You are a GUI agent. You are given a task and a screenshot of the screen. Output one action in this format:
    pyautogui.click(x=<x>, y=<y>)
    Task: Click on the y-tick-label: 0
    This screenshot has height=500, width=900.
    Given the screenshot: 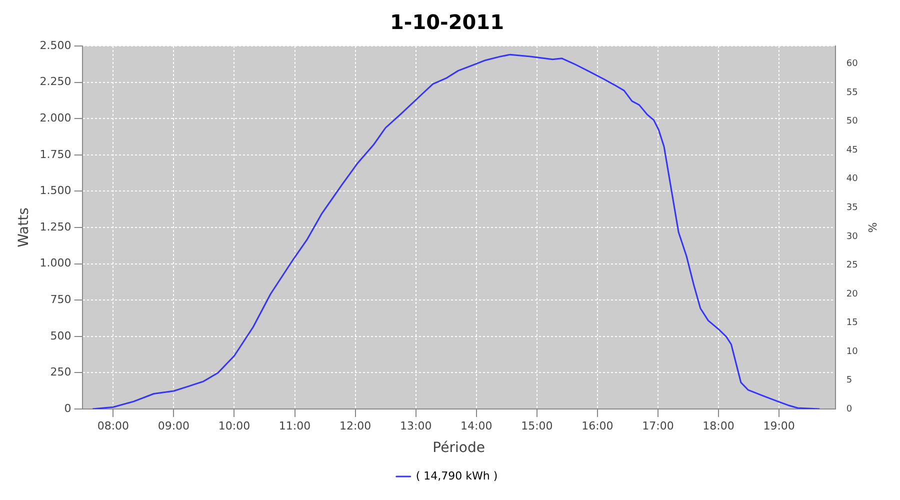 What is the action you would take?
    pyautogui.click(x=68, y=408)
    